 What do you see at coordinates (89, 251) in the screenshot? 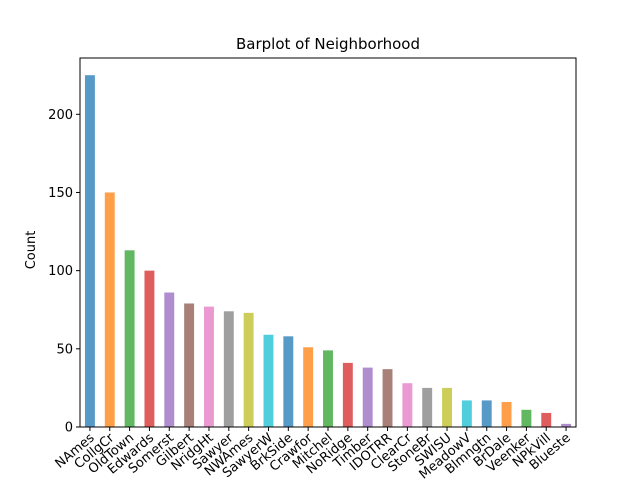
I see `bar-names` at bounding box center [89, 251].